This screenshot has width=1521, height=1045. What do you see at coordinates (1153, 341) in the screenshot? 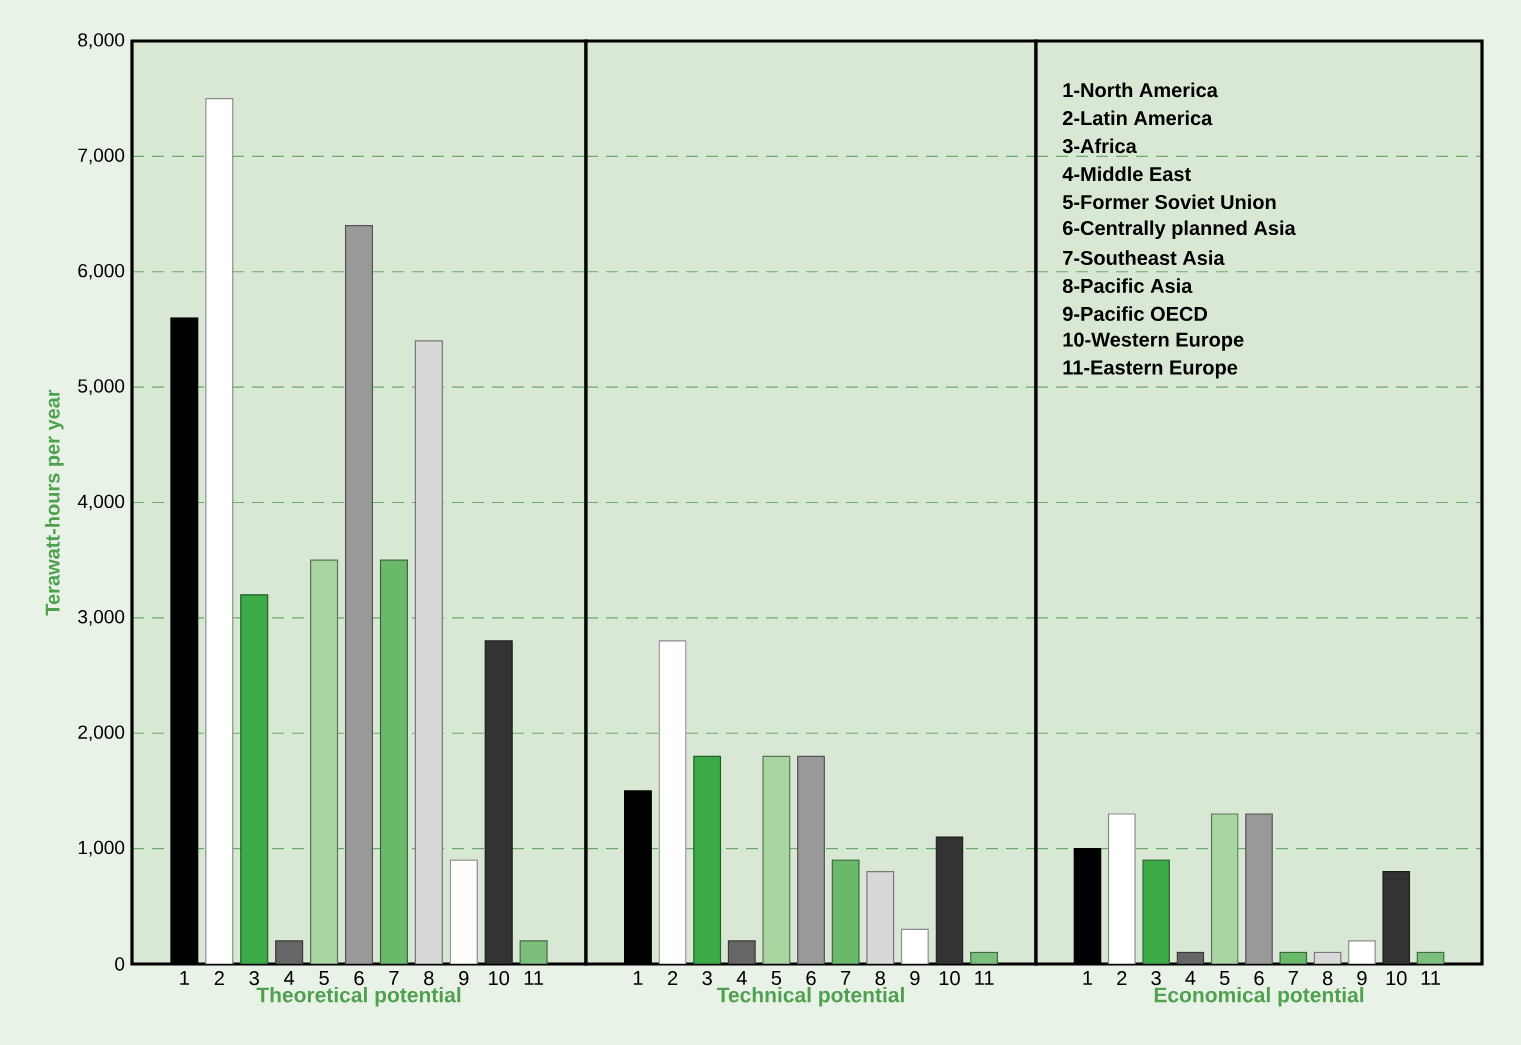
I see `annotation: 10-Western Europe` at bounding box center [1153, 341].